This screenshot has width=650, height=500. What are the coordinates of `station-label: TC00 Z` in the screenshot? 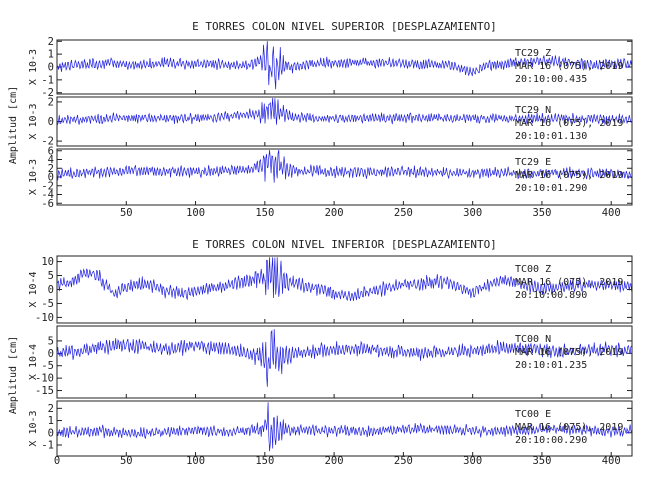 It's located at (533, 269).